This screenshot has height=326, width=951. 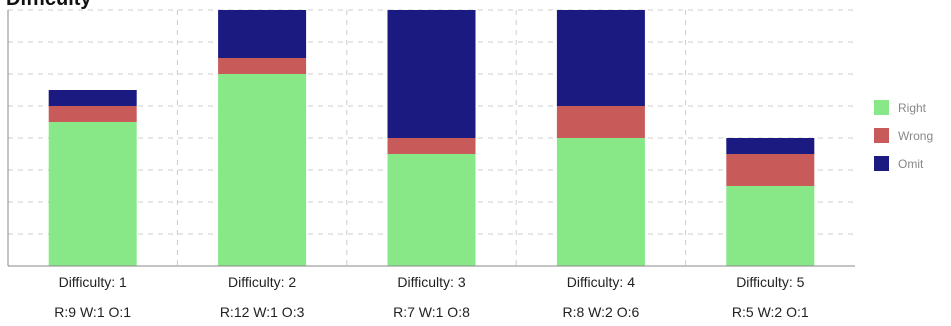 I want to click on chart-title: Difficulty, so click(x=49, y=5).